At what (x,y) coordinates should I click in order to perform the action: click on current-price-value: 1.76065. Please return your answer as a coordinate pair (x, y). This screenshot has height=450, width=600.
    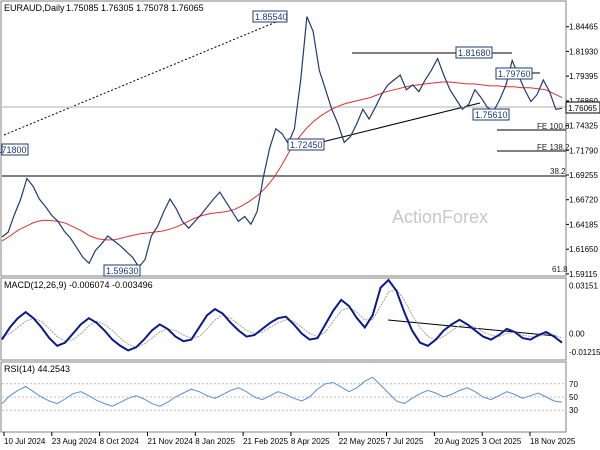
    Looking at the image, I should click on (582, 108).